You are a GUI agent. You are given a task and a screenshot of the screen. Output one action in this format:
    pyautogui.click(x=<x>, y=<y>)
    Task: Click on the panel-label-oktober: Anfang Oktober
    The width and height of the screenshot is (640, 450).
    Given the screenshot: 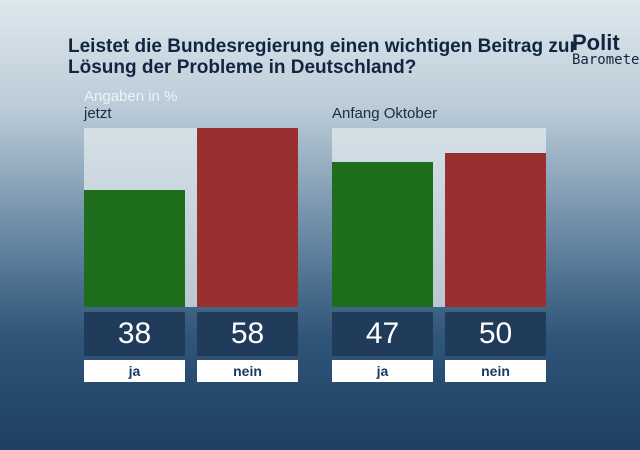 What is the action you would take?
    pyautogui.click(x=385, y=113)
    